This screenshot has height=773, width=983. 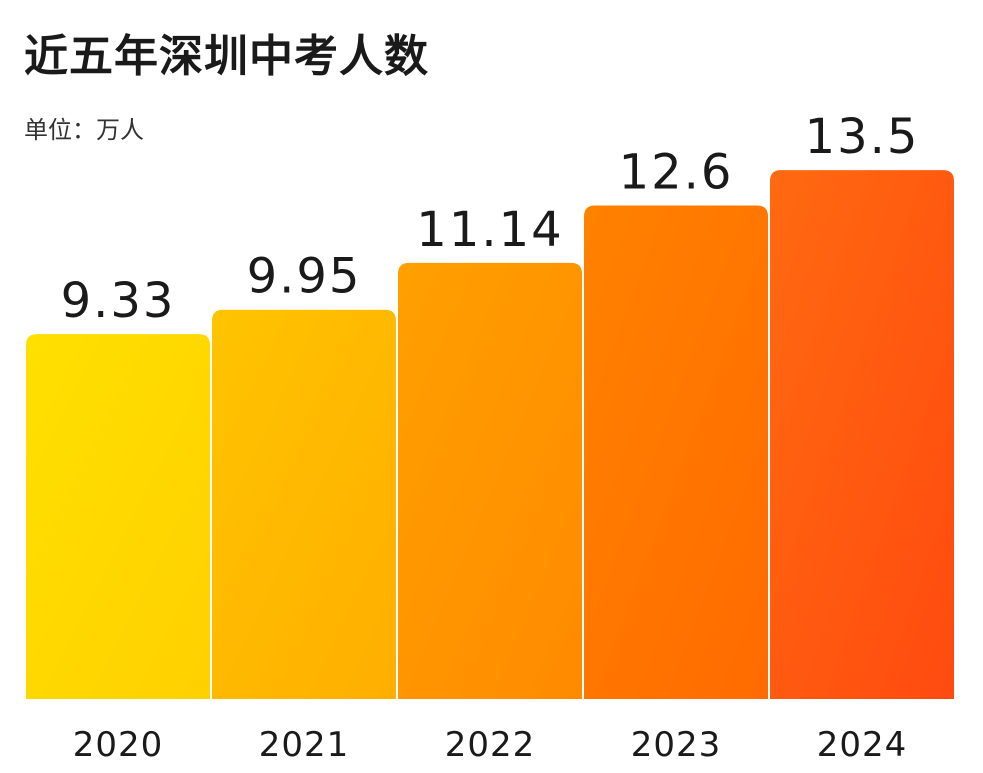 What do you see at coordinates (862, 137) in the screenshot?
I see `value-label-2024: 13.5` at bounding box center [862, 137].